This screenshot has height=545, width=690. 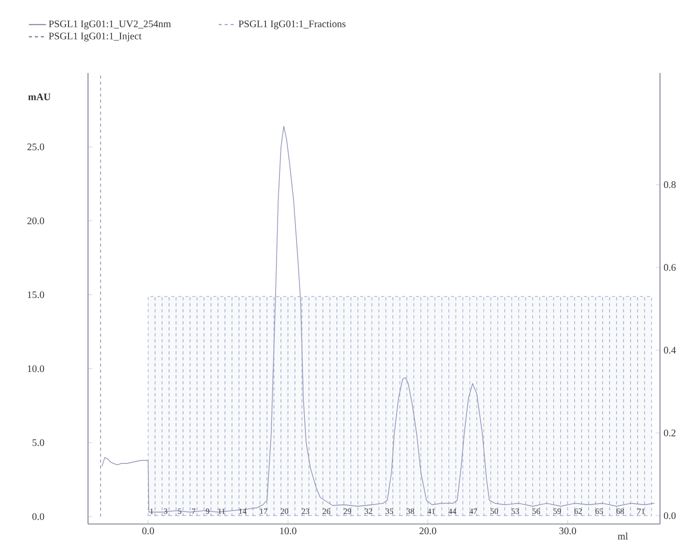 I want to click on annotation: 62, so click(x=578, y=511).